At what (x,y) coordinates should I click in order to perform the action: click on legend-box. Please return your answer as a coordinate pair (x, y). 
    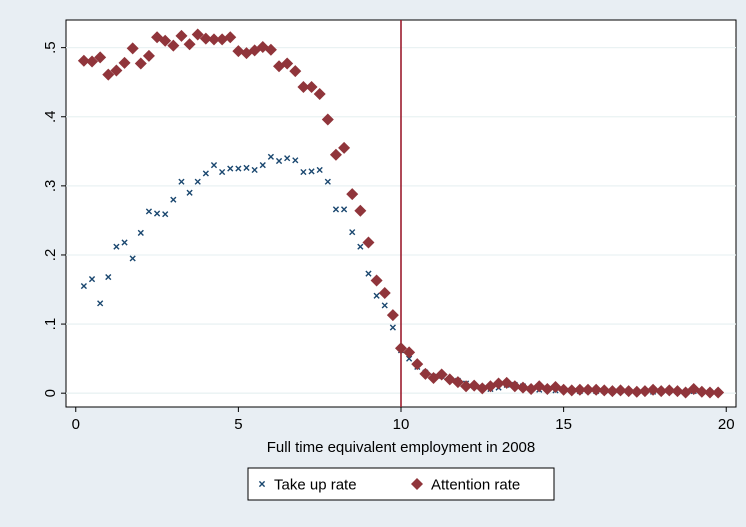
    Looking at the image, I should click on (401, 484).